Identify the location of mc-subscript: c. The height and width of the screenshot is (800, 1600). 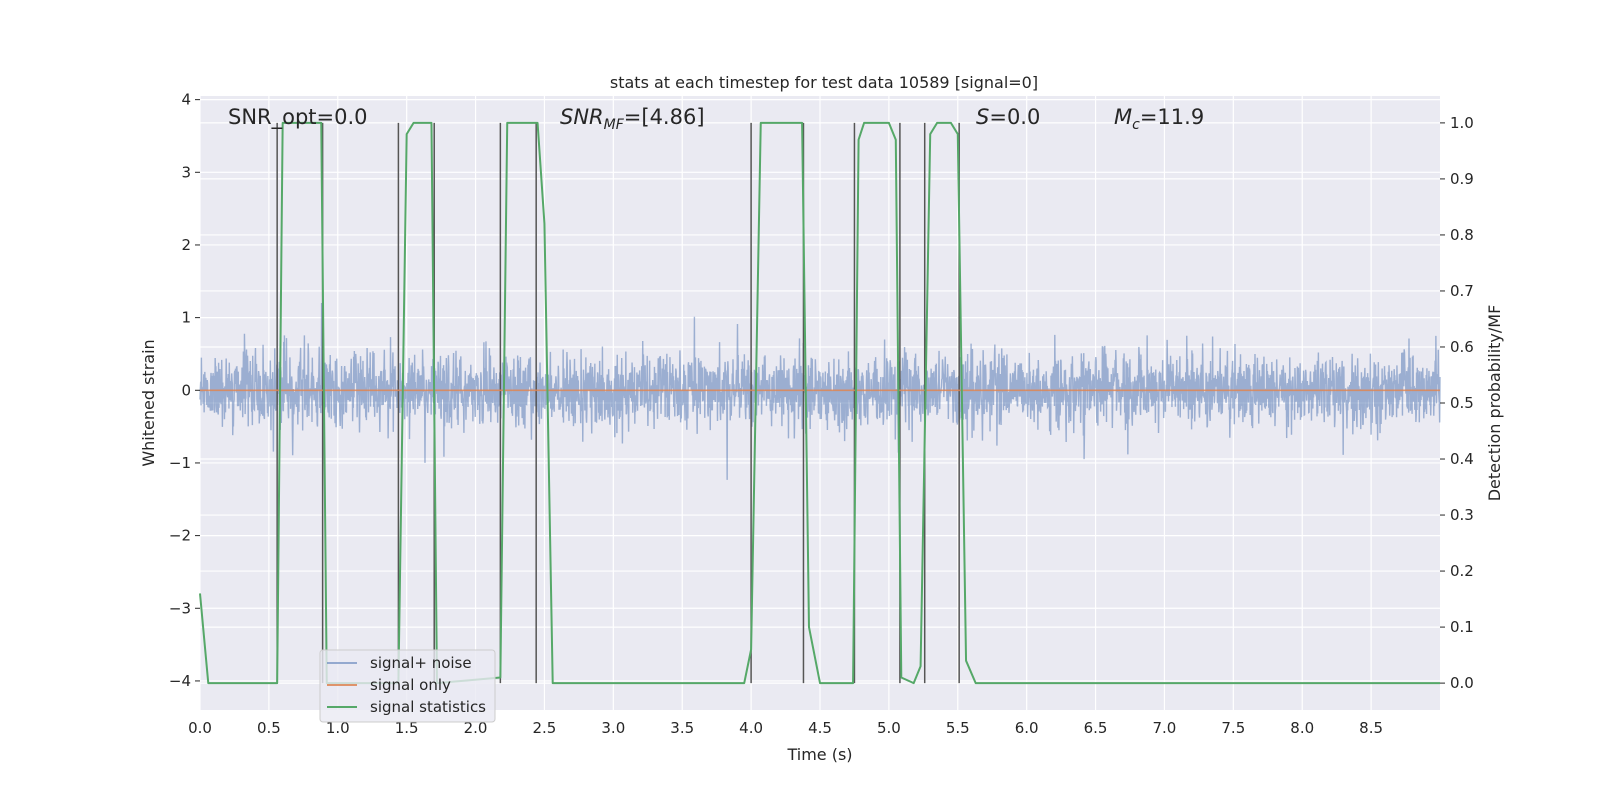
(1136, 125).